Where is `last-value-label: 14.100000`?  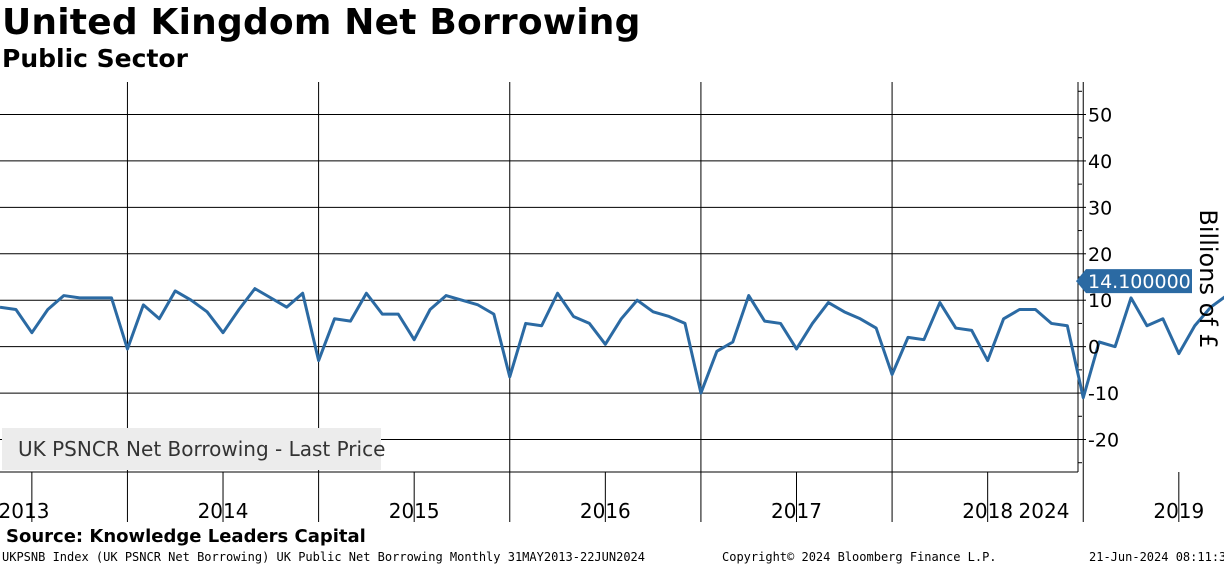 last-value-label: 14.100000 is located at coordinates (1139, 282).